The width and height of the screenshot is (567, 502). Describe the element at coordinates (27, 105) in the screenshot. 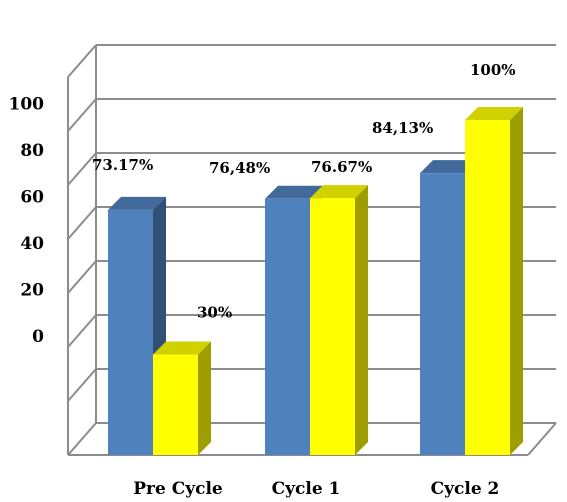

I see `y-tick-label: 100` at that location.